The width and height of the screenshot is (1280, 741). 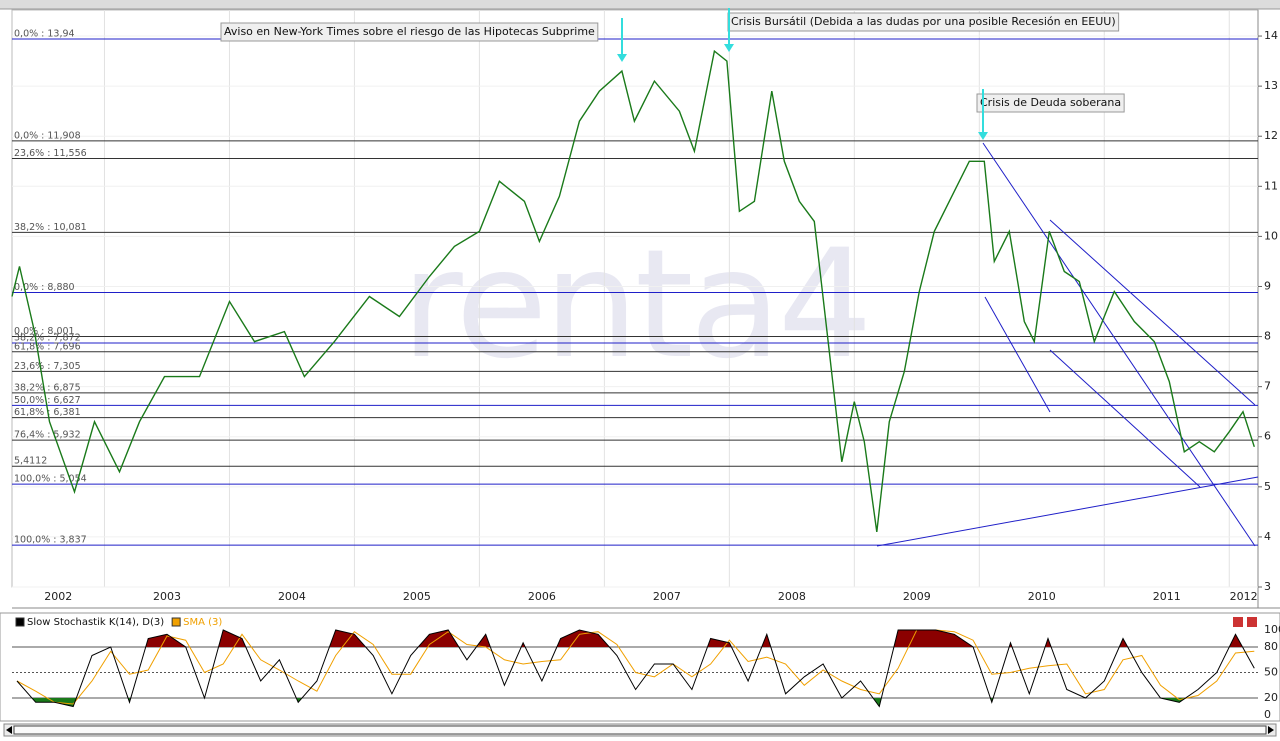 What do you see at coordinates (667, 596) in the screenshot?
I see `x-tick-label: 2007` at bounding box center [667, 596].